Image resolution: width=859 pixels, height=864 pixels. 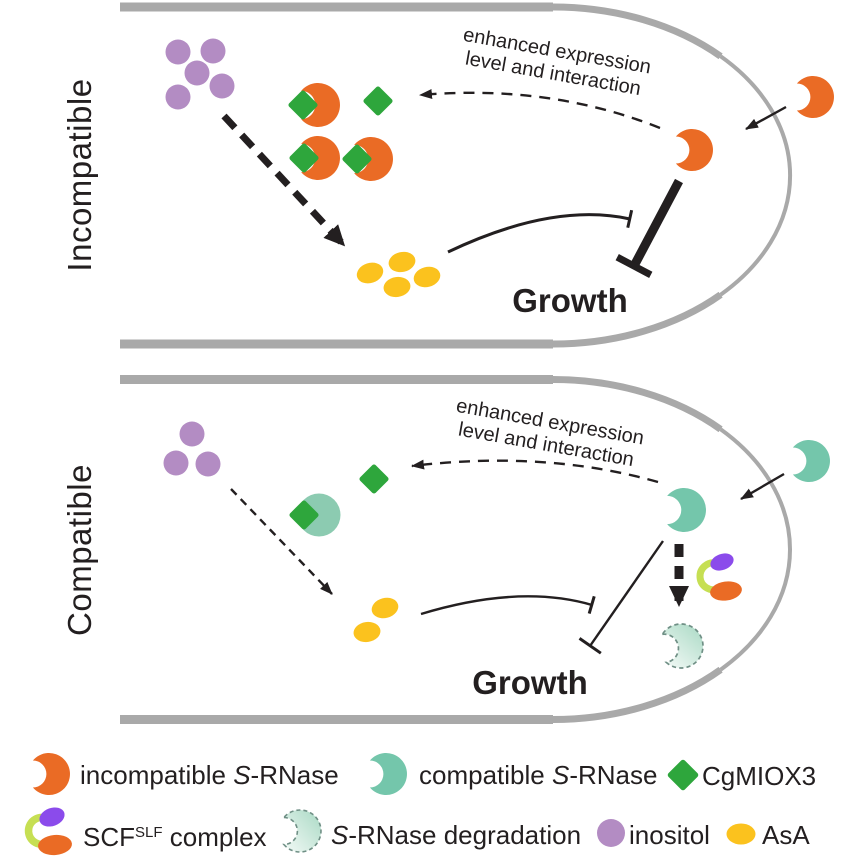 What do you see at coordinates (485, 775) in the screenshot?
I see `legend-compatible-pre: compatible` at bounding box center [485, 775].